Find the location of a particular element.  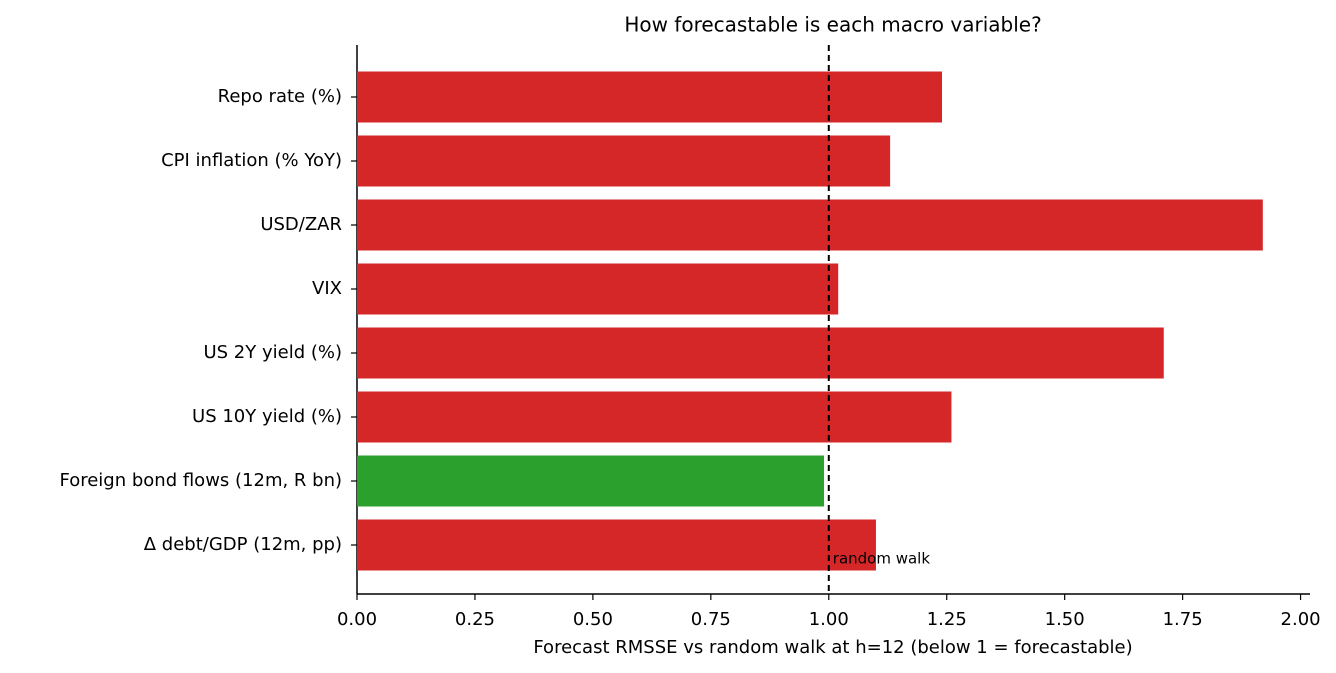

x-tick-label: 0.25 is located at coordinates (475, 619).